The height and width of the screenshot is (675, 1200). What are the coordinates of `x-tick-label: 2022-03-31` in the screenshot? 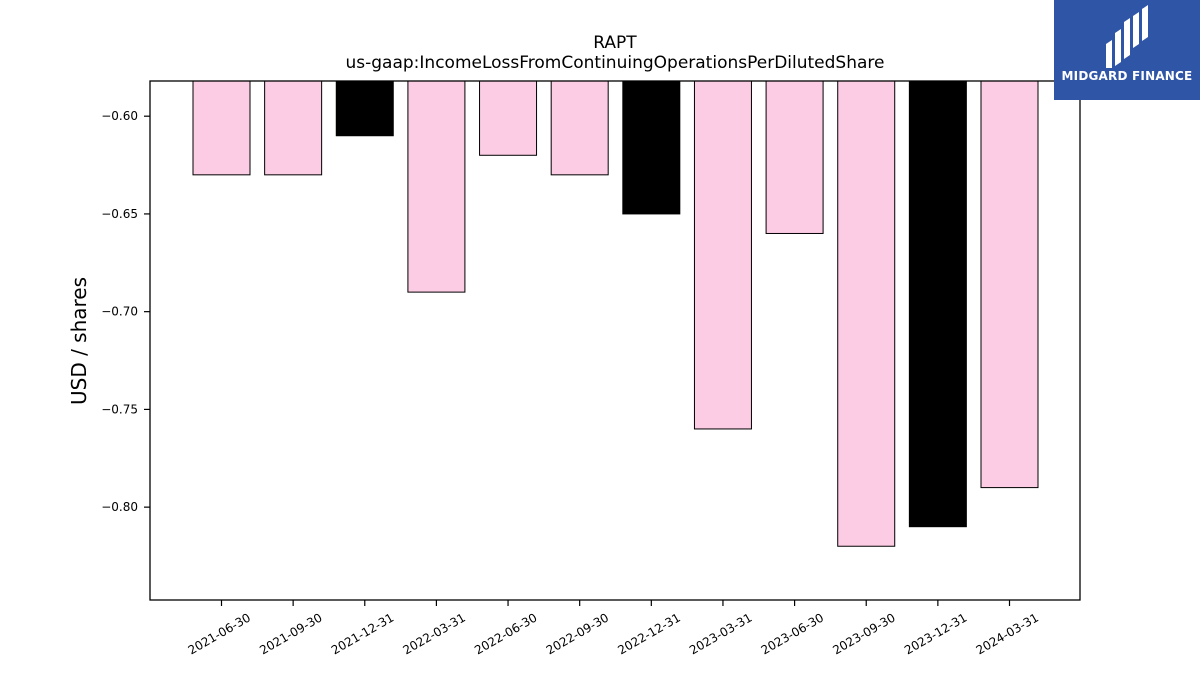 It's located at (434, 633).